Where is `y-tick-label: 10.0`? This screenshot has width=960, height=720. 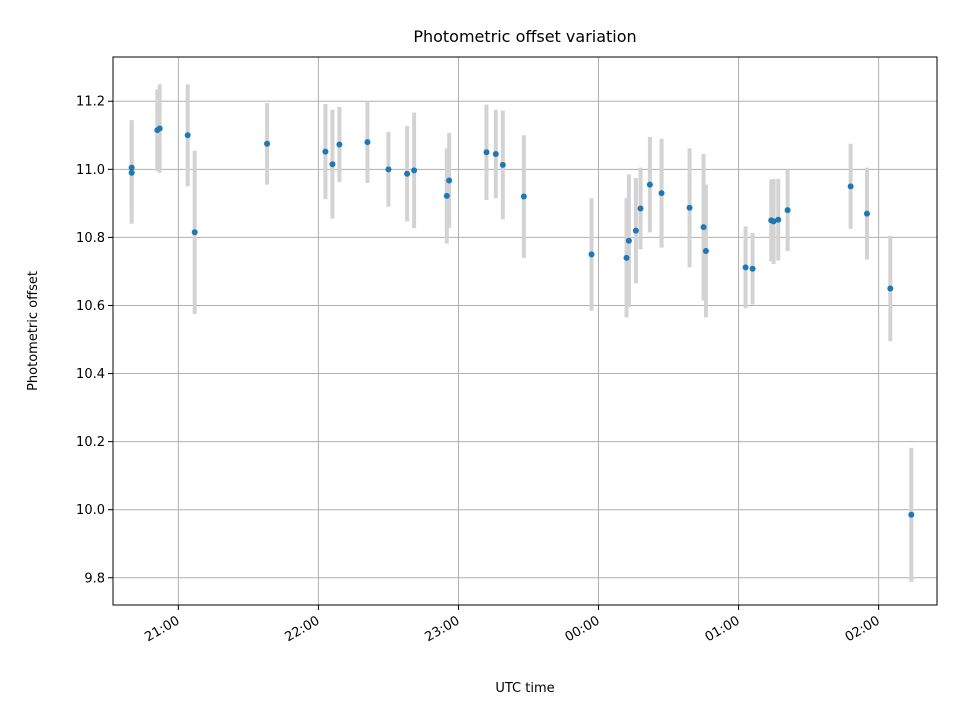
y-tick-label: 10.0 is located at coordinates (90, 510).